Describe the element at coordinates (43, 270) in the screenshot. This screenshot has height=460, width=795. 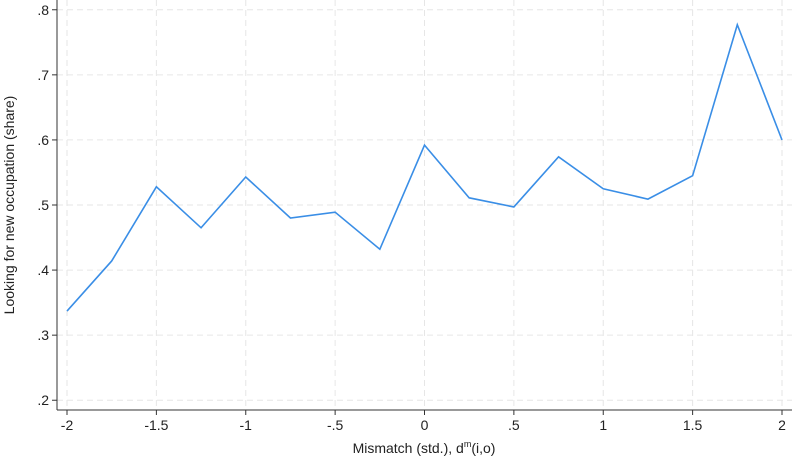
I see `y-tick-label: .4` at that location.